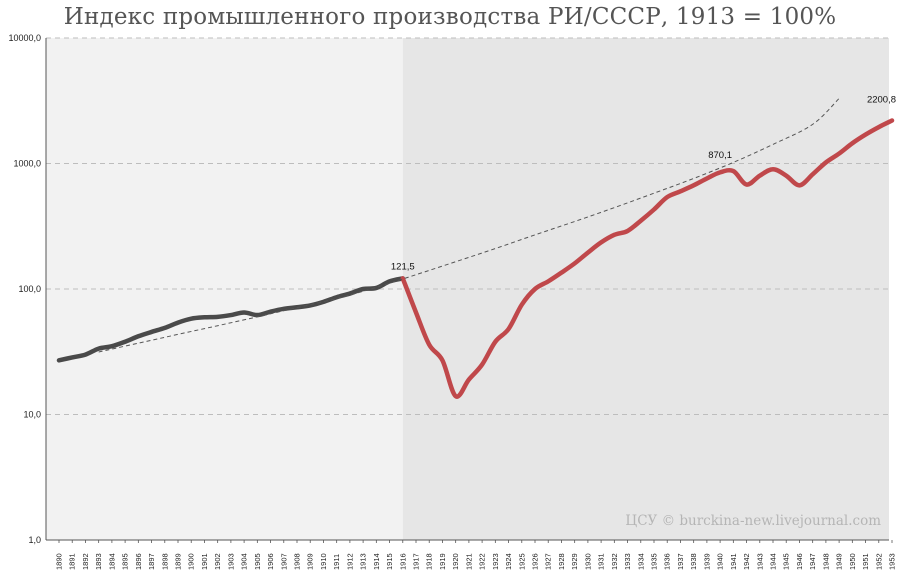  What do you see at coordinates (654, 561) in the screenshot?
I see `x-tick-label: 1935` at bounding box center [654, 561].